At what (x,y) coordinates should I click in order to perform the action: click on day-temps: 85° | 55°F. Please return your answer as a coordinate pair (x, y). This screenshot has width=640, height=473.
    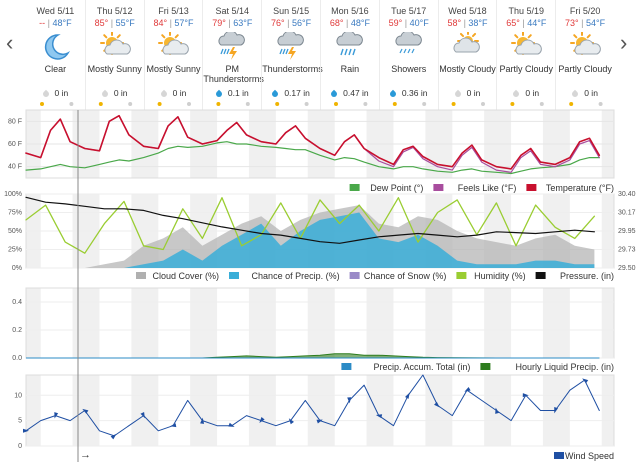
    Looking at the image, I should click on (115, 23).